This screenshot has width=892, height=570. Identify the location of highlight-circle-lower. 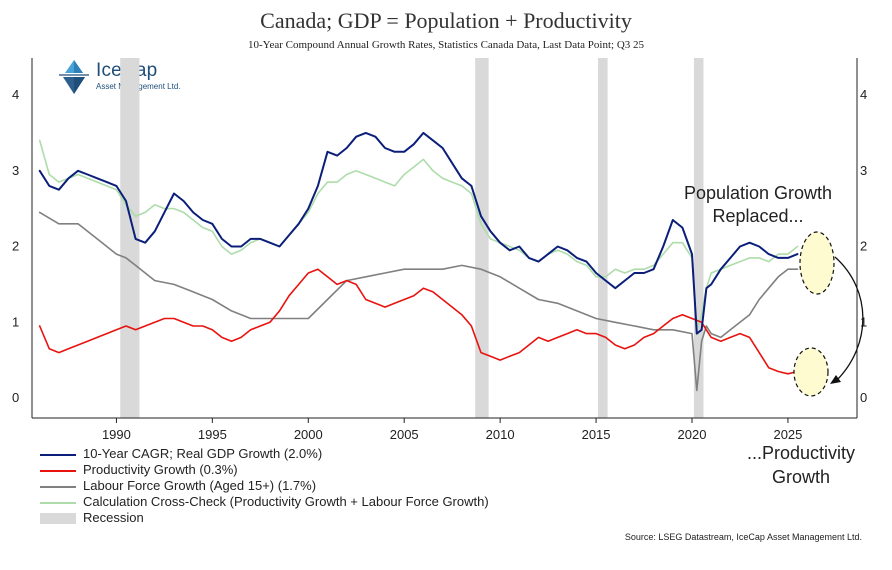
(811, 372).